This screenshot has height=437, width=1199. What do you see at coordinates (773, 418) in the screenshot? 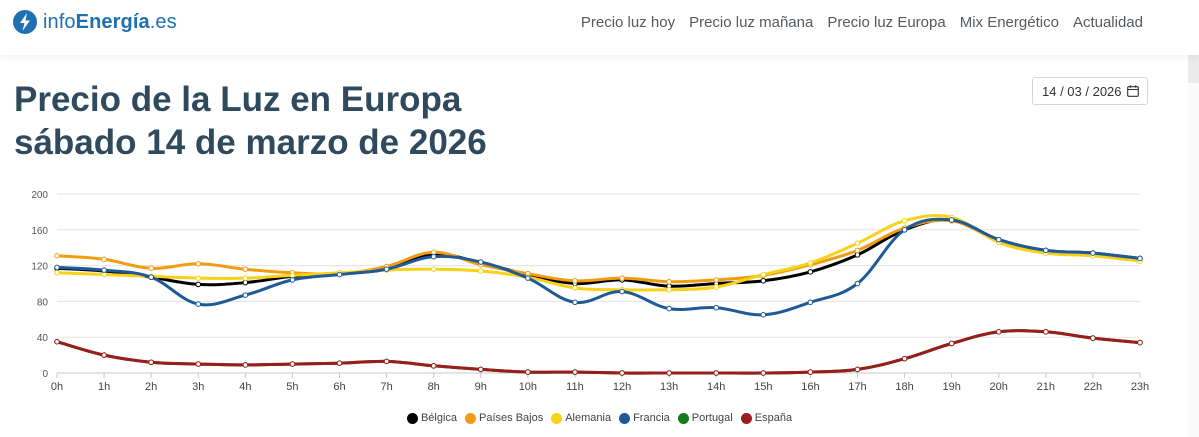
I see `legend-label: España` at bounding box center [773, 418].